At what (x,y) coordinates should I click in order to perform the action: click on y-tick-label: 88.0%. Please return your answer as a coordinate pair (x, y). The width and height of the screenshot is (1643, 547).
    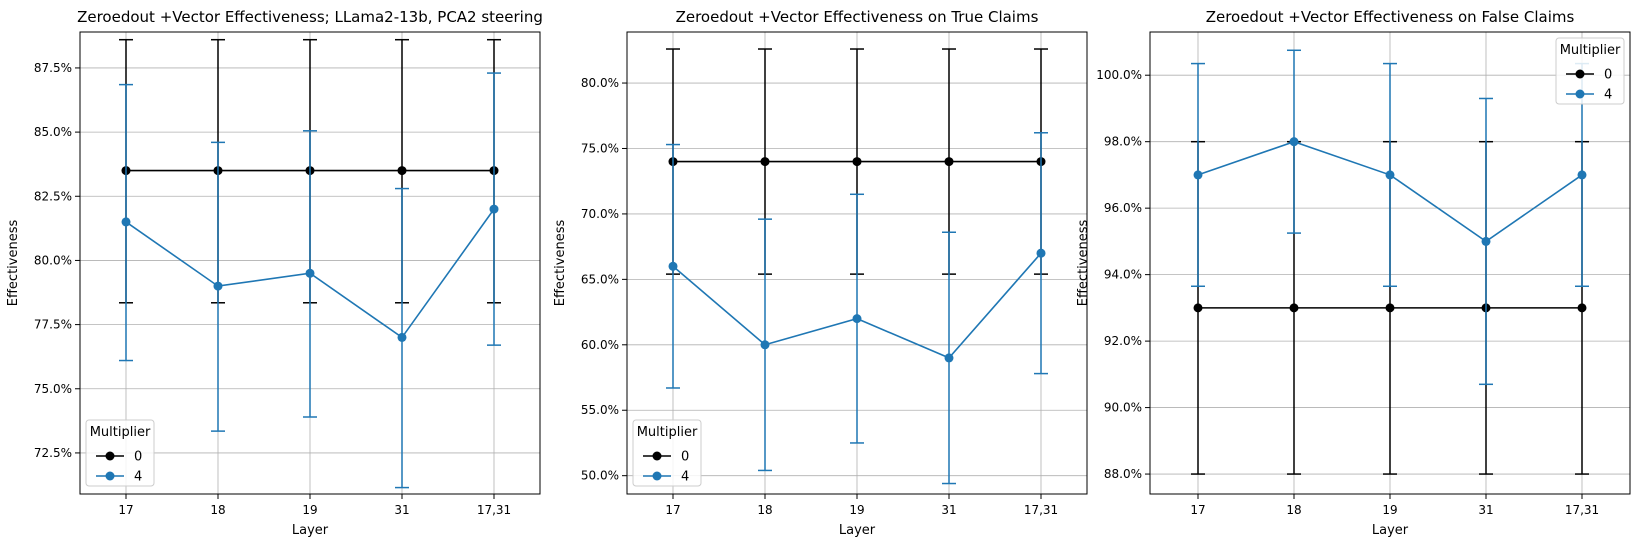
    Looking at the image, I should click on (1123, 474).